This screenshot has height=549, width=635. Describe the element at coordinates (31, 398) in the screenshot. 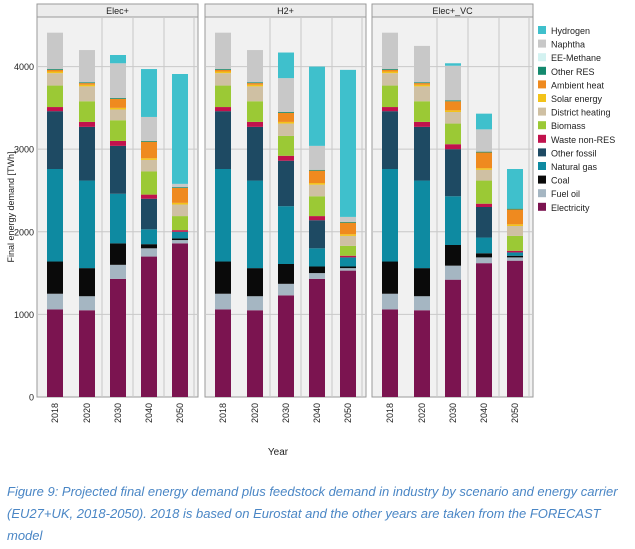

I see `y-tick-label: 0` at that location.